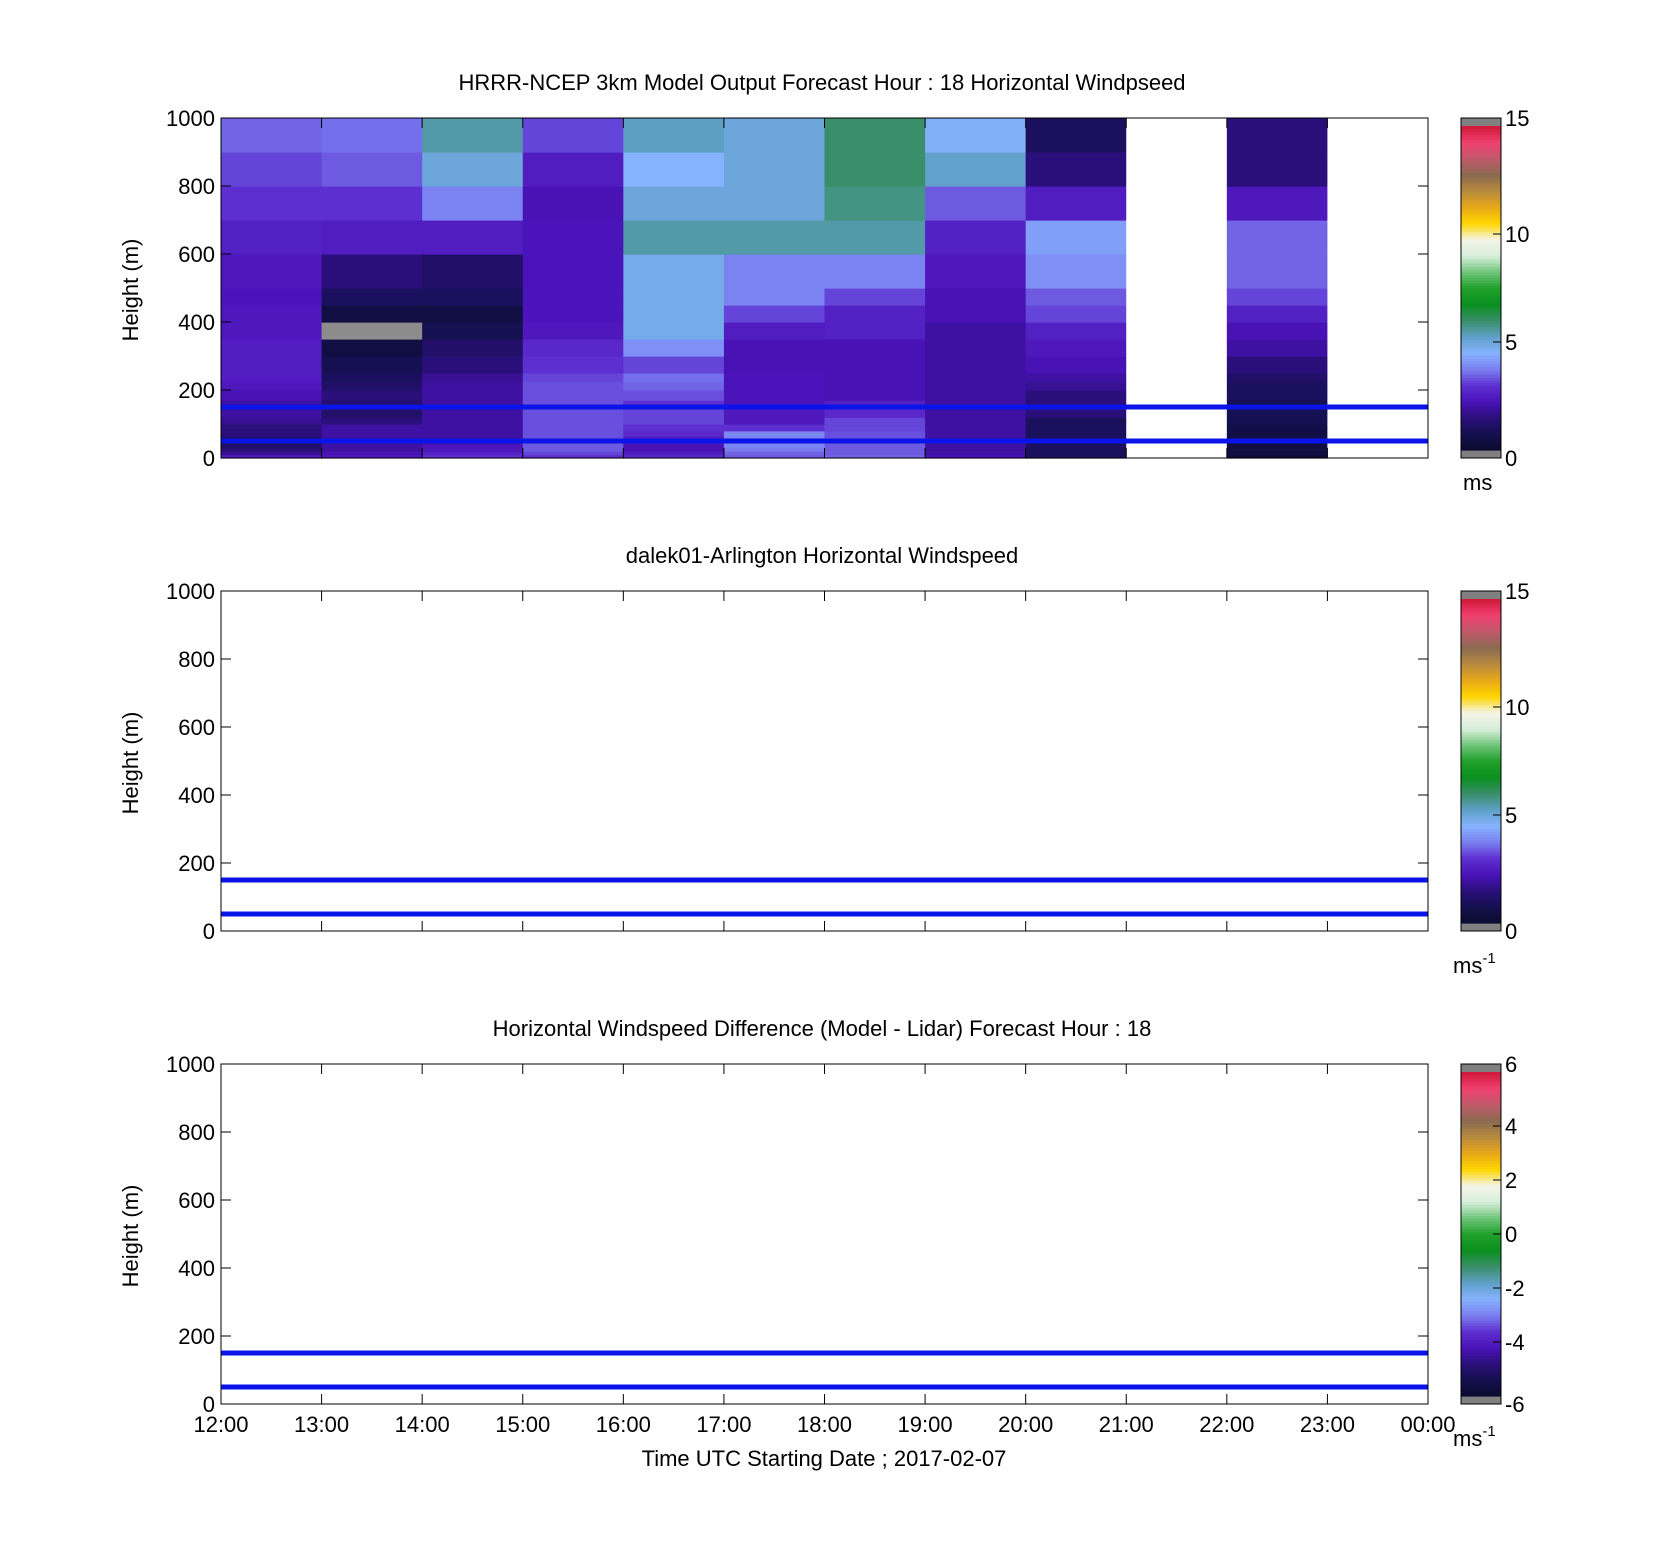 This screenshot has height=1561, width=1680. I want to click on y-tick-label: 1000, so click(190, 1064).